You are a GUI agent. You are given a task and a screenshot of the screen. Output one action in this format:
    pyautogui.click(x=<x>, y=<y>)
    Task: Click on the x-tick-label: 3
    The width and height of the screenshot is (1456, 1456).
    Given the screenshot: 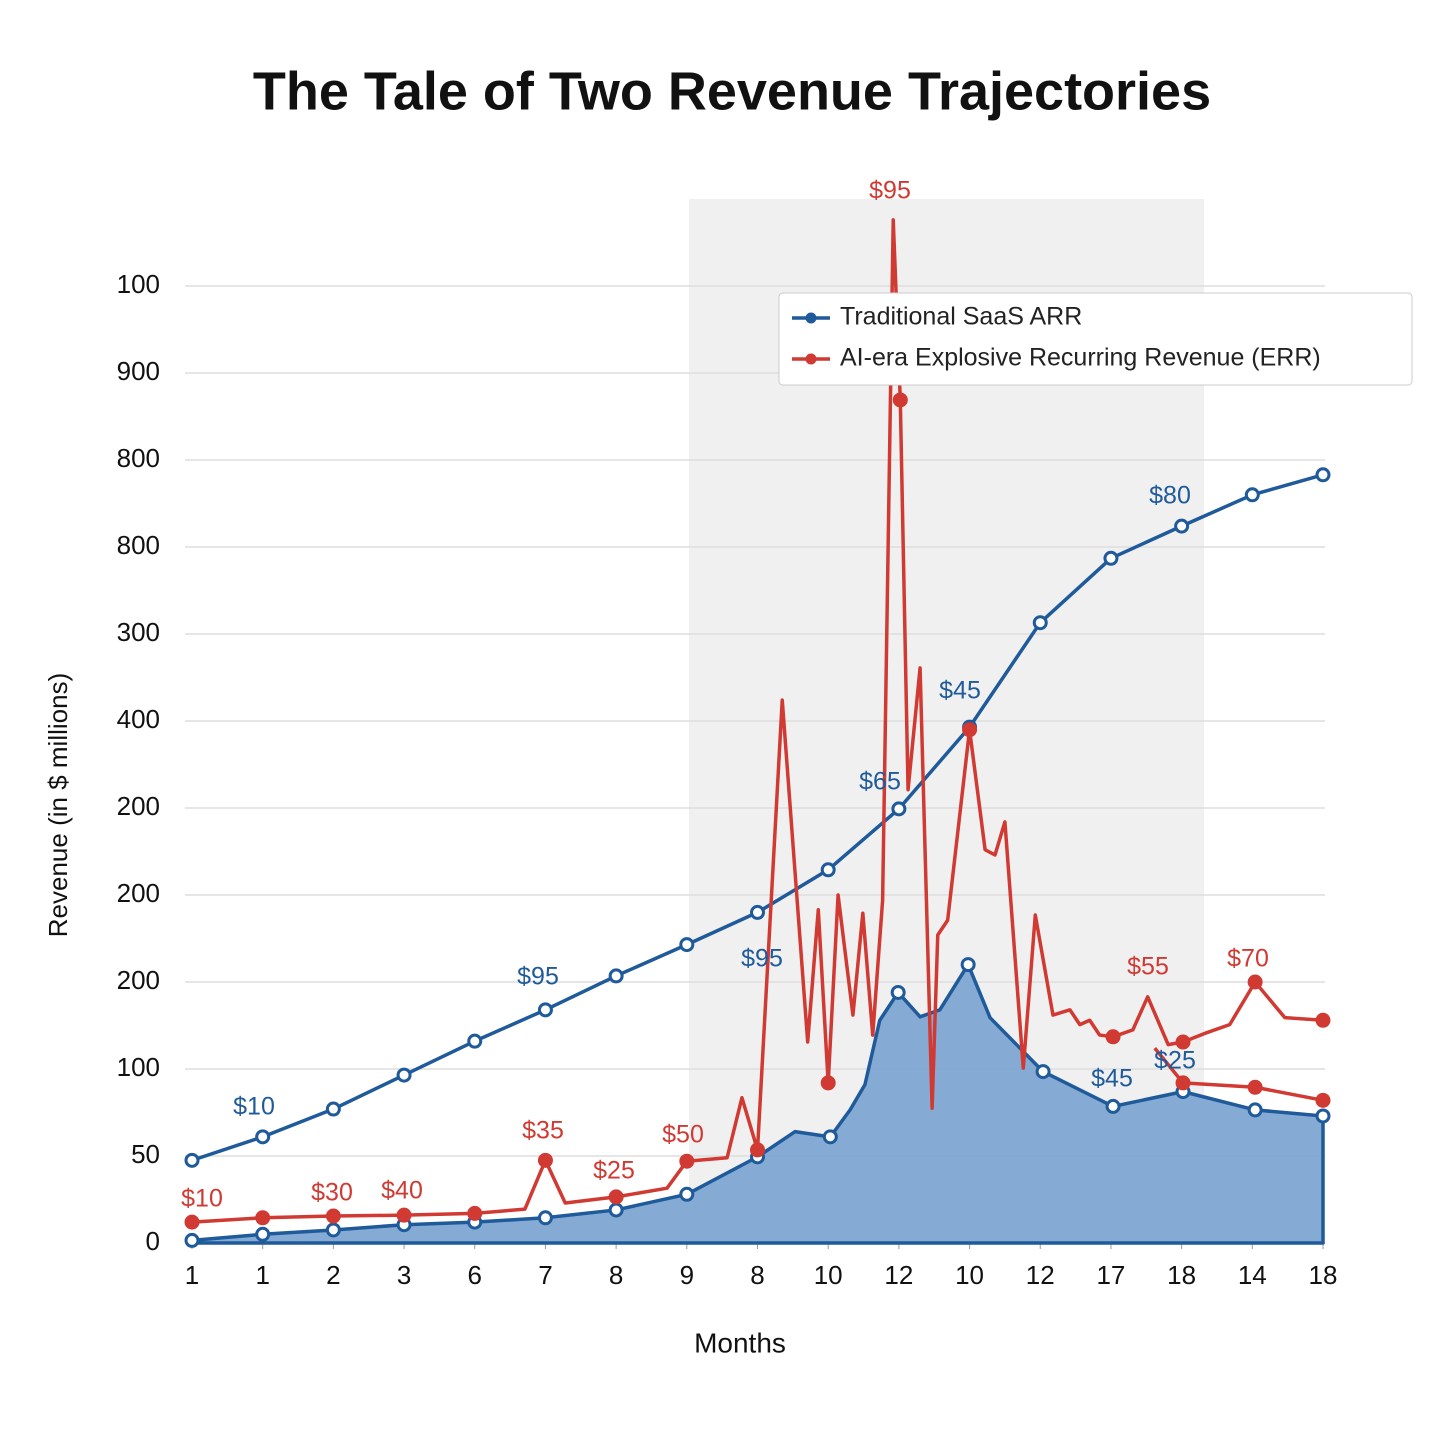 What is the action you would take?
    pyautogui.click(x=404, y=1275)
    